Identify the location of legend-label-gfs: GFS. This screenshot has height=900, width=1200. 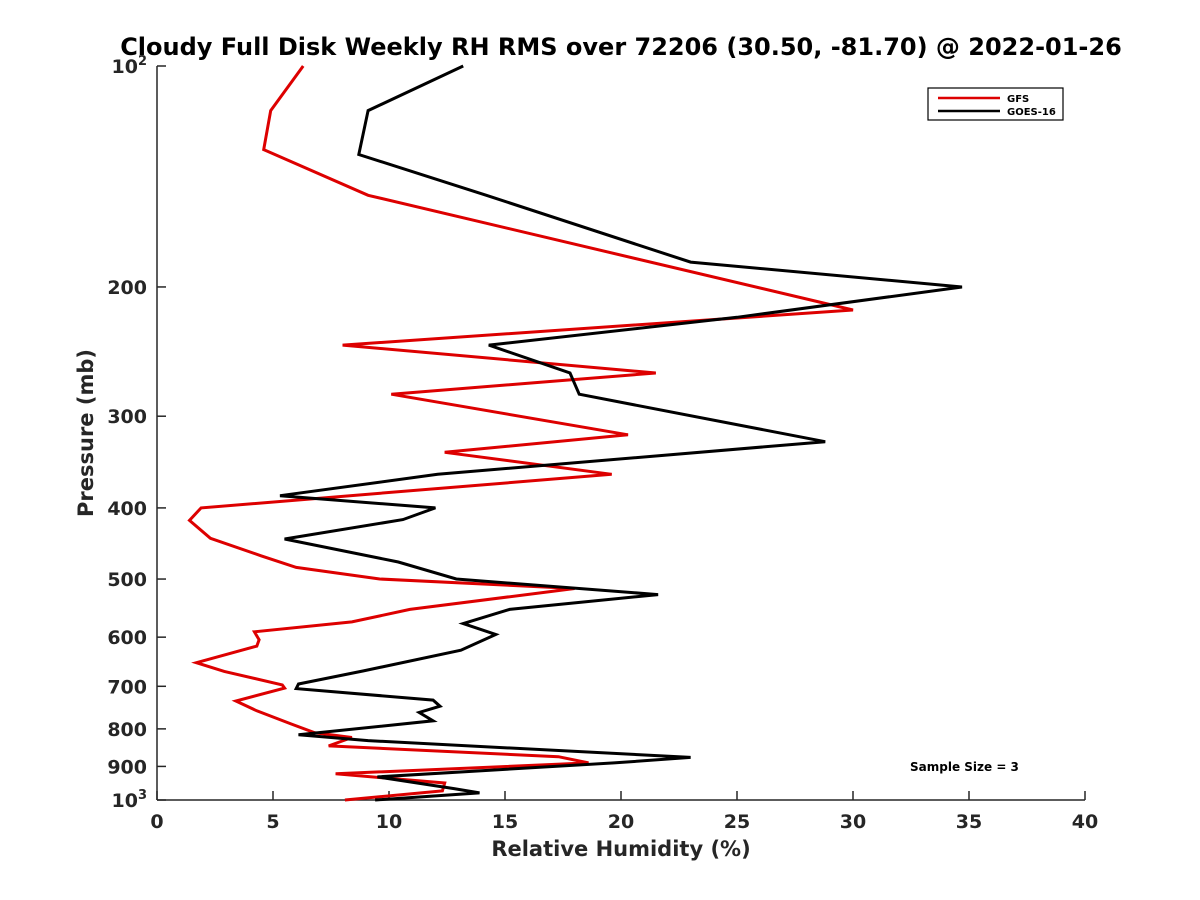
(1018, 99).